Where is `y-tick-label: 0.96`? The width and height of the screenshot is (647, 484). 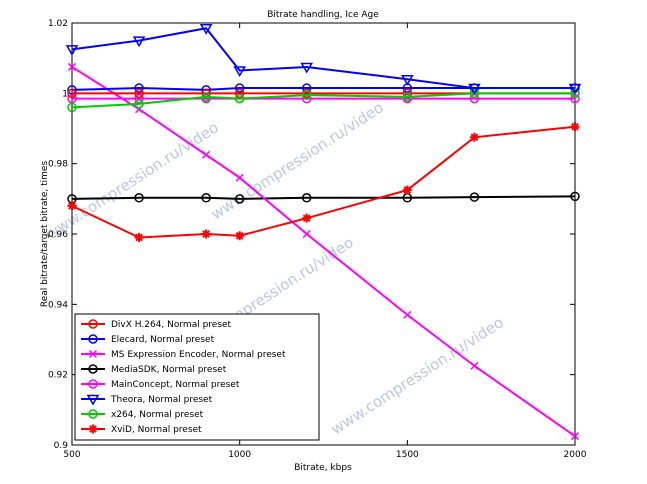
y-tick-label: 0.96 is located at coordinates (58, 235).